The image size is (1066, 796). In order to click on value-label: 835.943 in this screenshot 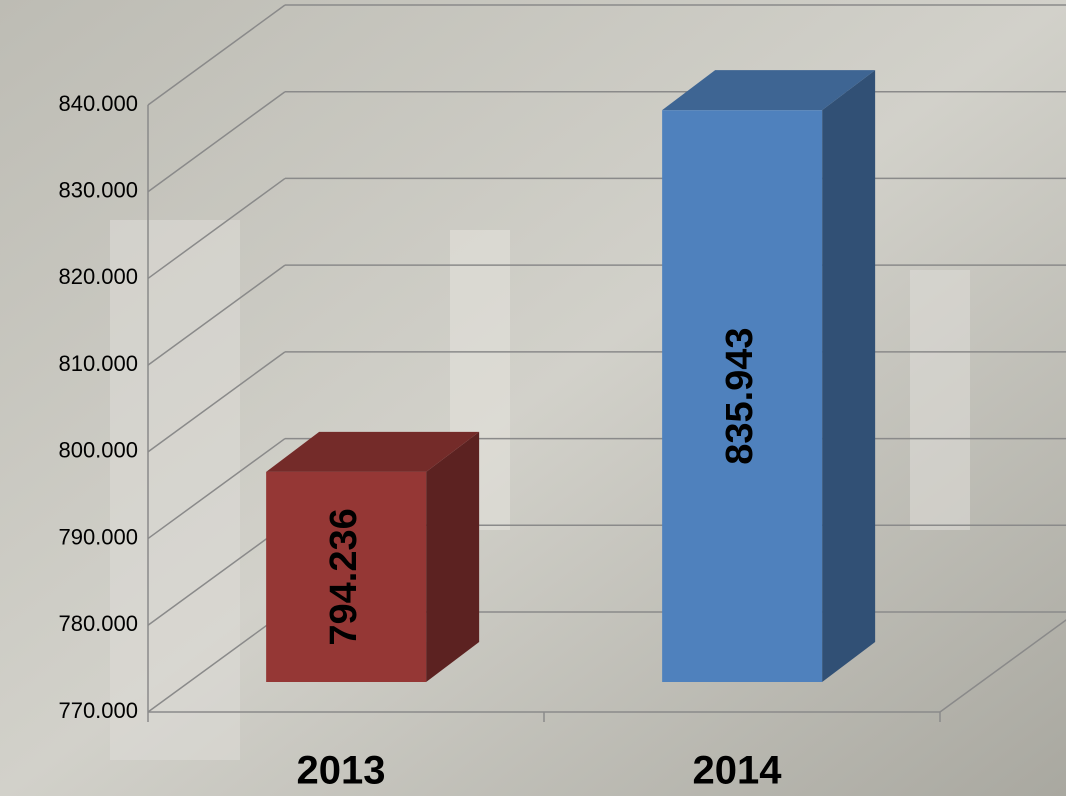, I will do `click(740, 395)`.